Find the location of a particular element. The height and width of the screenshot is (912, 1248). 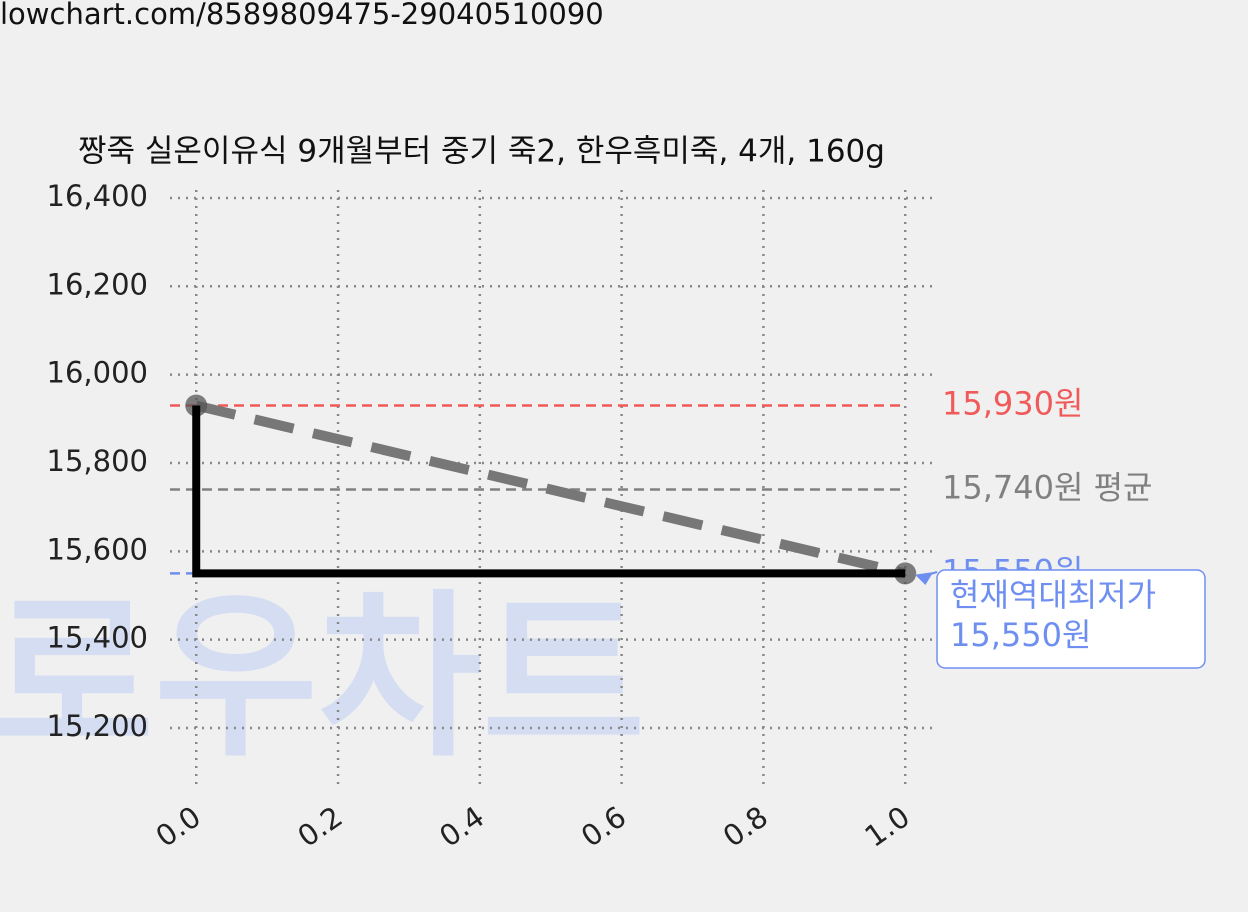

watermark: 로우차트 is located at coordinates (323, 677).